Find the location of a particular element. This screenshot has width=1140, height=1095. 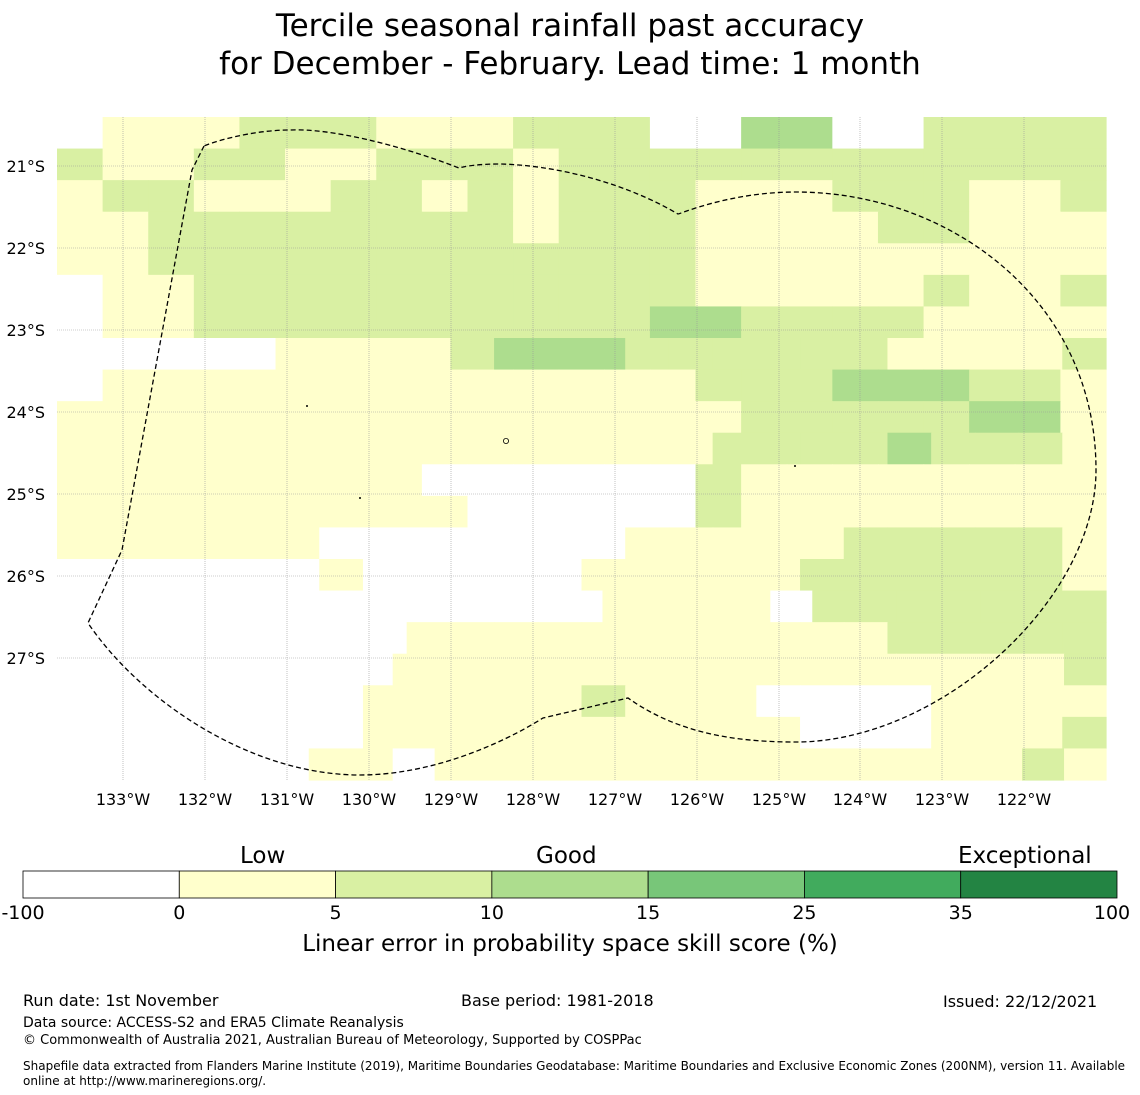

longitude-label: 125°W is located at coordinates (779, 799).